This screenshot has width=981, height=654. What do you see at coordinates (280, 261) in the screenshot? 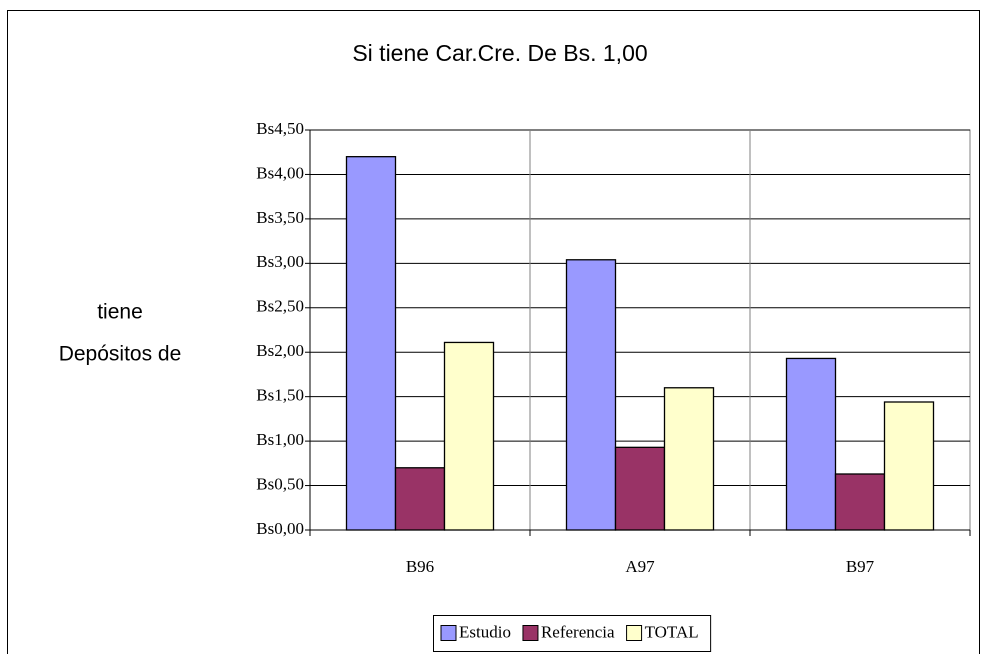
I see `y-tick-label: Bs3,00` at bounding box center [280, 261].